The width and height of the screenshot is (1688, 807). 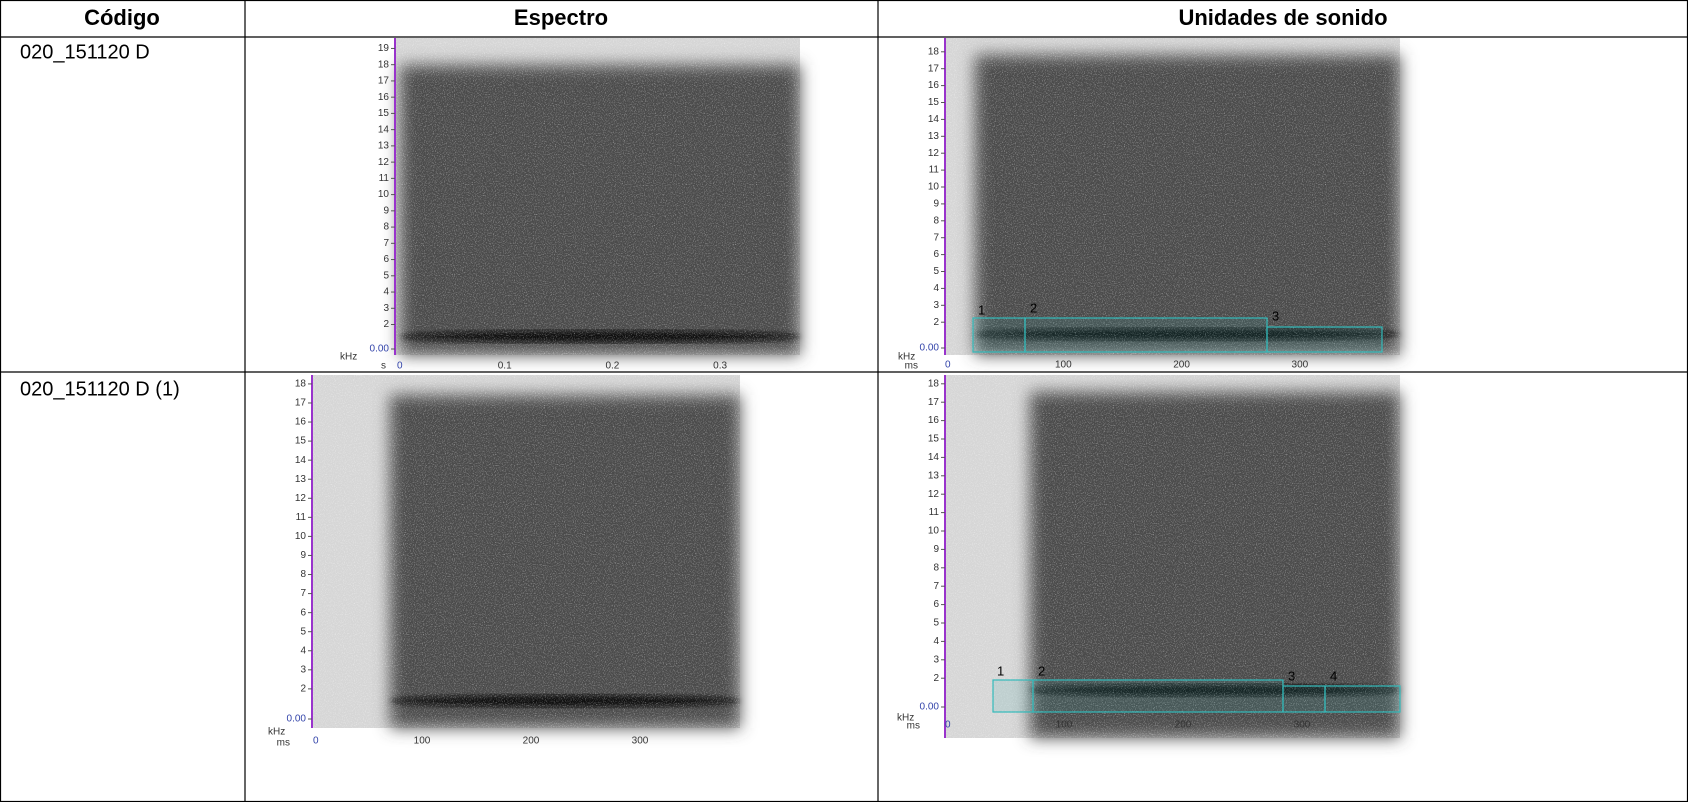 What do you see at coordinates (383, 366) in the screenshot?
I see `x-unit: s` at bounding box center [383, 366].